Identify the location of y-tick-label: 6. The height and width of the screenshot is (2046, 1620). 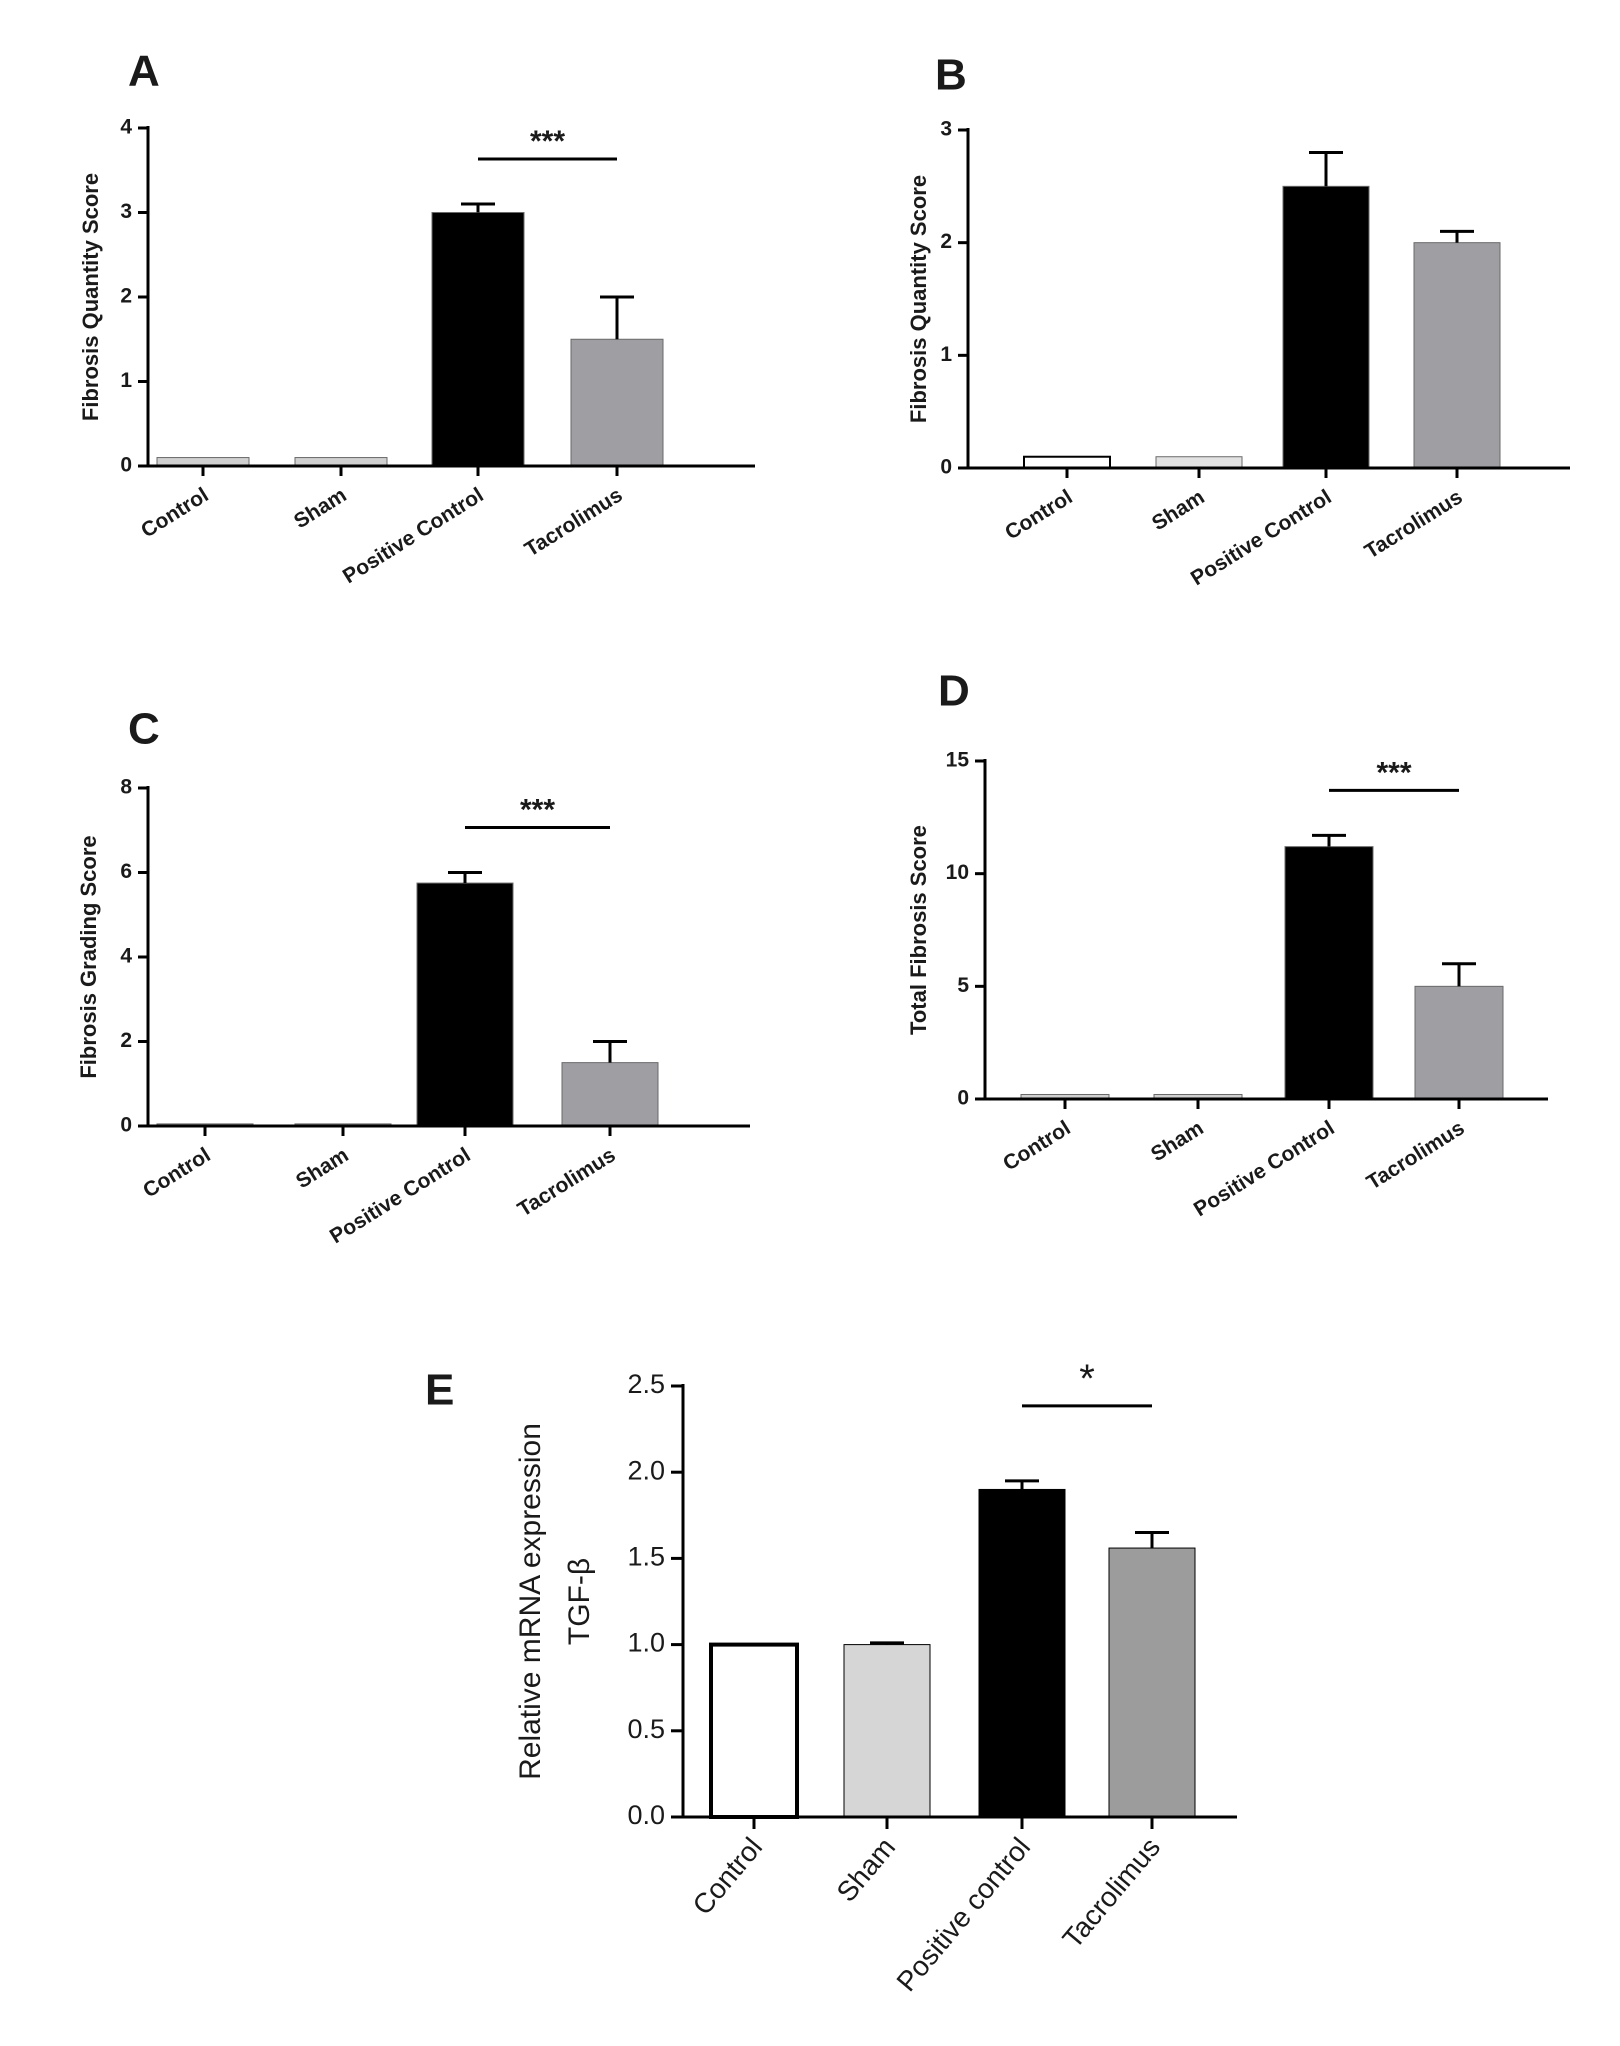
(126, 871).